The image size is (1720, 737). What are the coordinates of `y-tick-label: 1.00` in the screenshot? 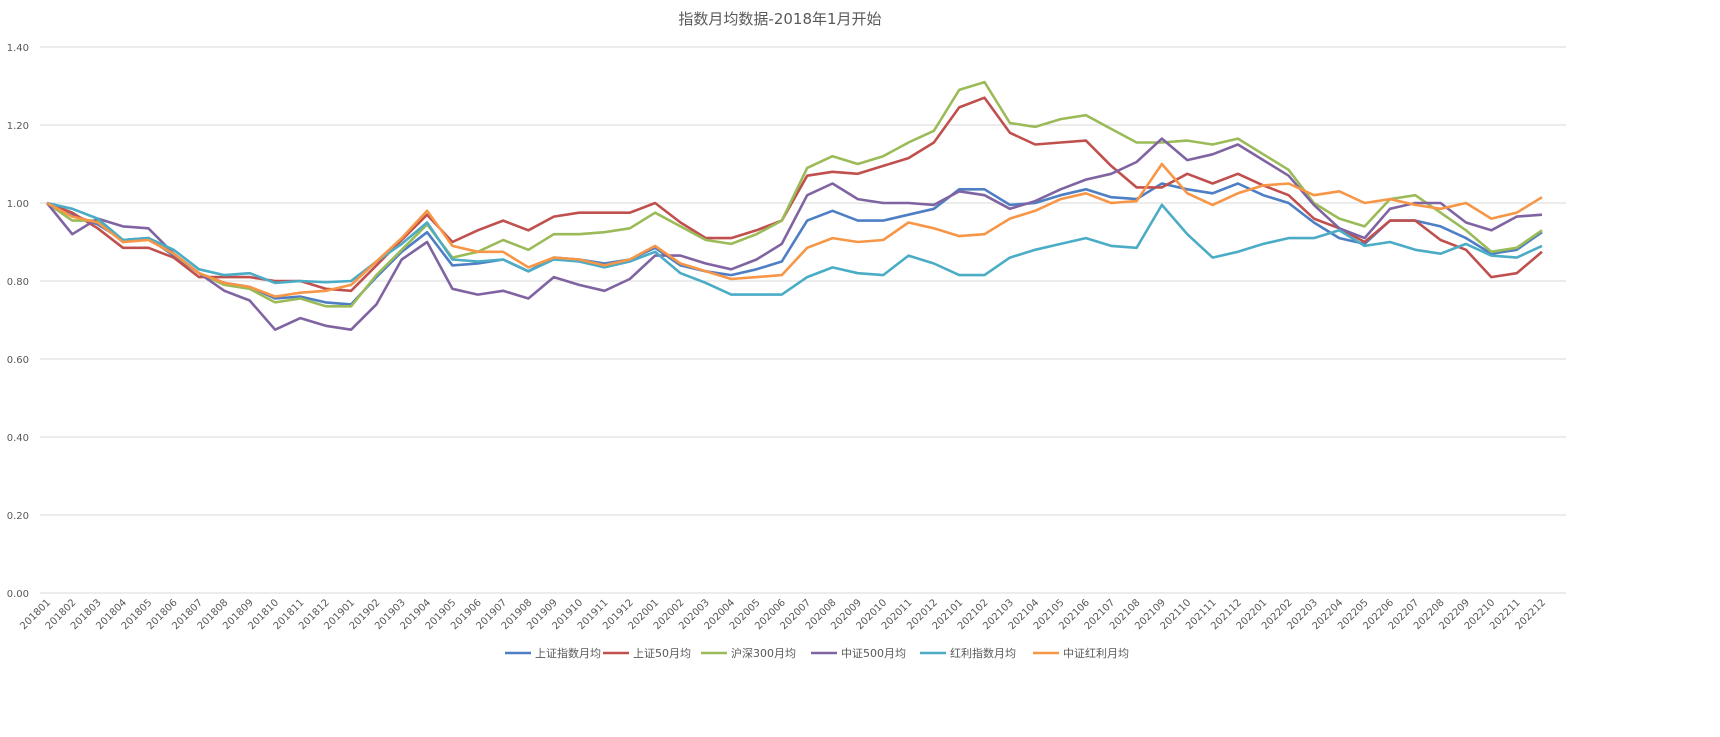 It's located at (18, 204).